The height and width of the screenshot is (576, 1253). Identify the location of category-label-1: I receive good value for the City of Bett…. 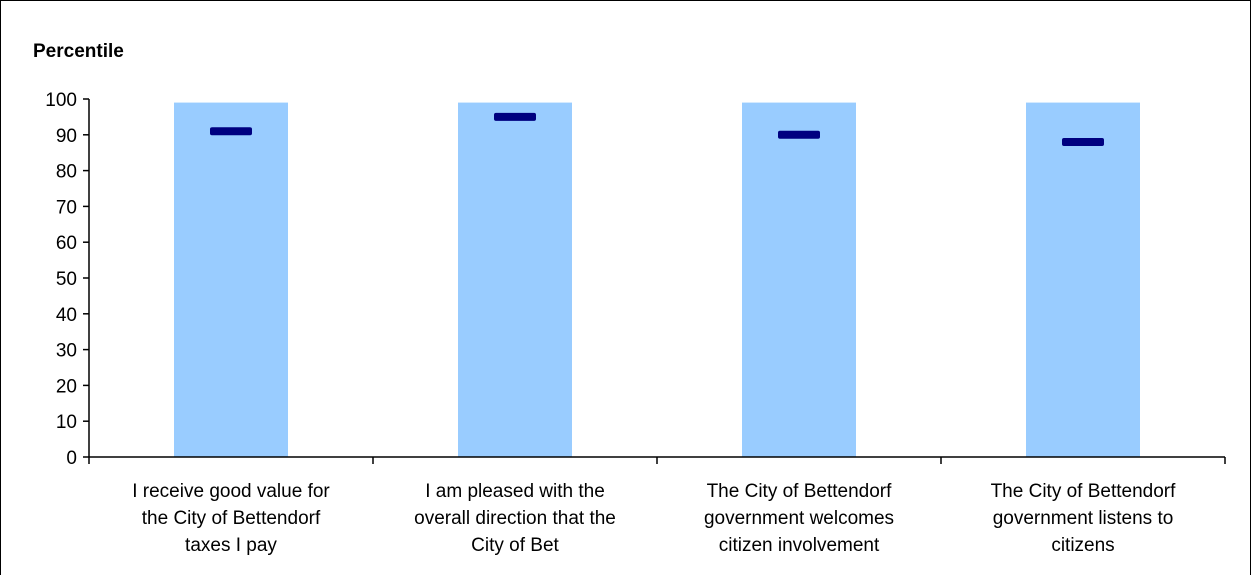
(231, 518).